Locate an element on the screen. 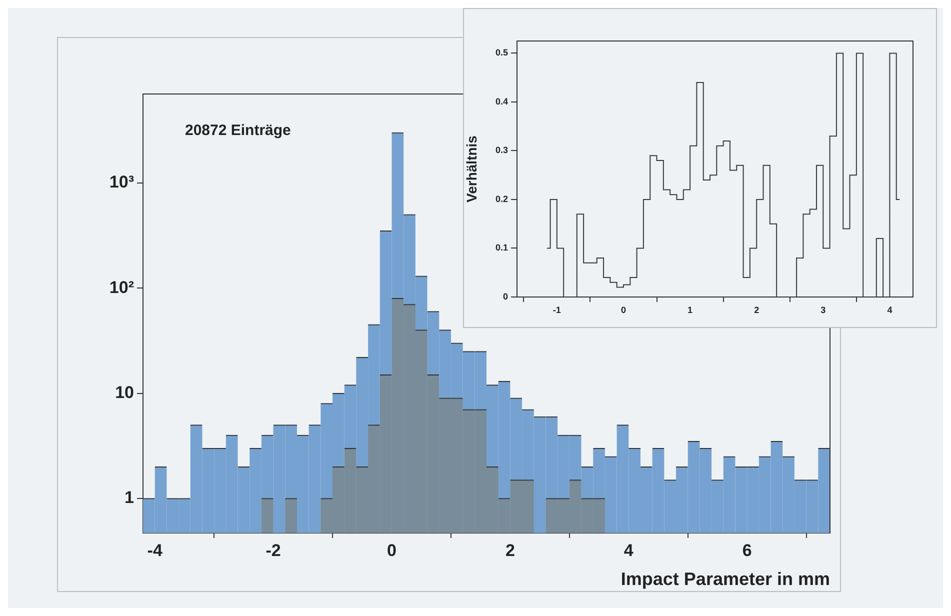 This screenshot has width=951, height=616. x-tick-label: 6 is located at coordinates (747, 550).